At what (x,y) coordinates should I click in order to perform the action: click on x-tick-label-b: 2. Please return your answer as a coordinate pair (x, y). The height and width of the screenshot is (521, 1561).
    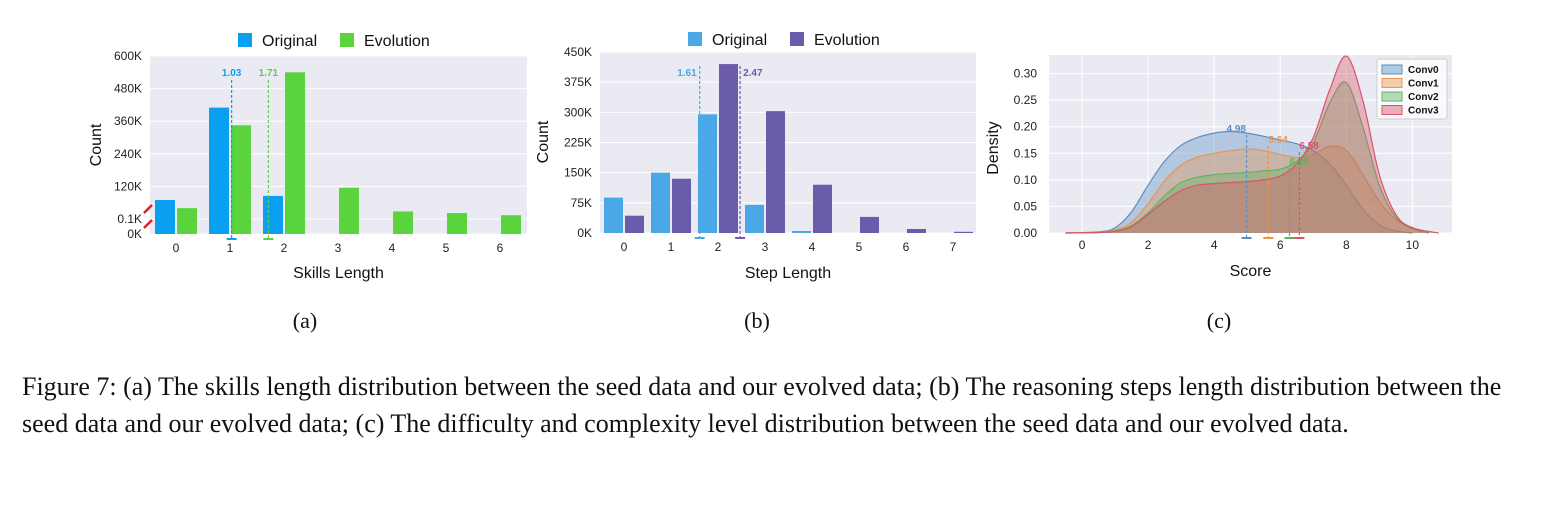
    Looking at the image, I should click on (718, 247).